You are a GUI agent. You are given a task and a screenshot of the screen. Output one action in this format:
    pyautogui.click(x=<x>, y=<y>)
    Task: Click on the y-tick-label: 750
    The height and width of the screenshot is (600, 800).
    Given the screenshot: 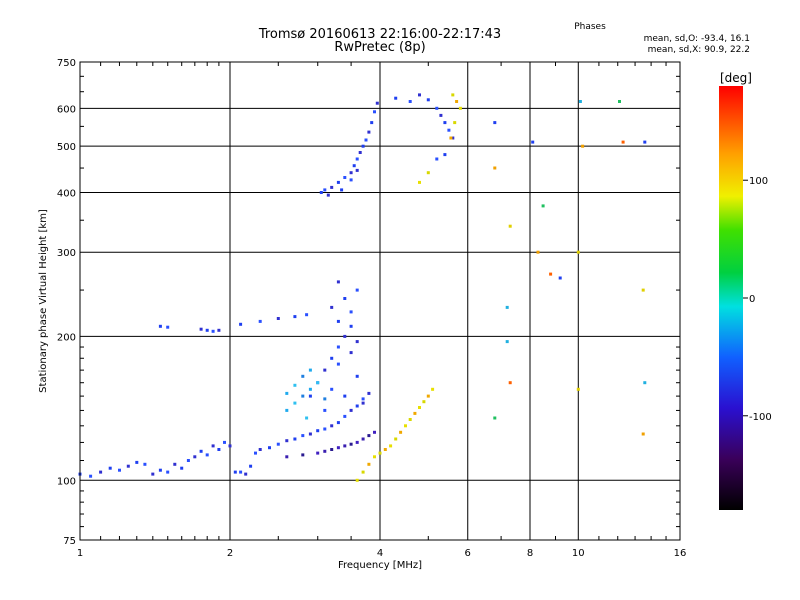 What is the action you would take?
    pyautogui.click(x=66, y=63)
    